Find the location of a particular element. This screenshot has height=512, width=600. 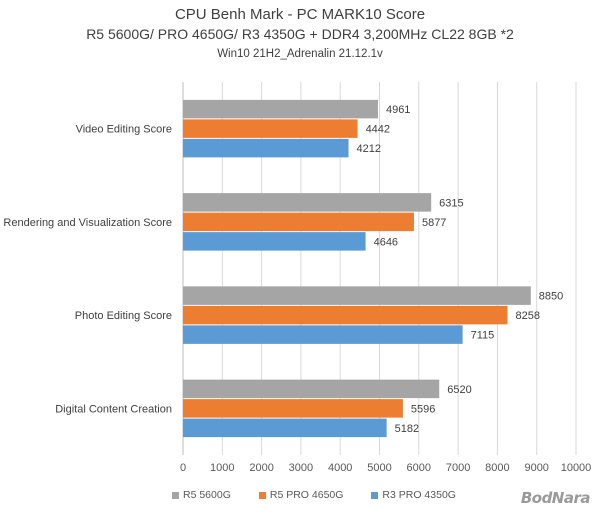

x-tick-label: 7000 is located at coordinates (458, 468).